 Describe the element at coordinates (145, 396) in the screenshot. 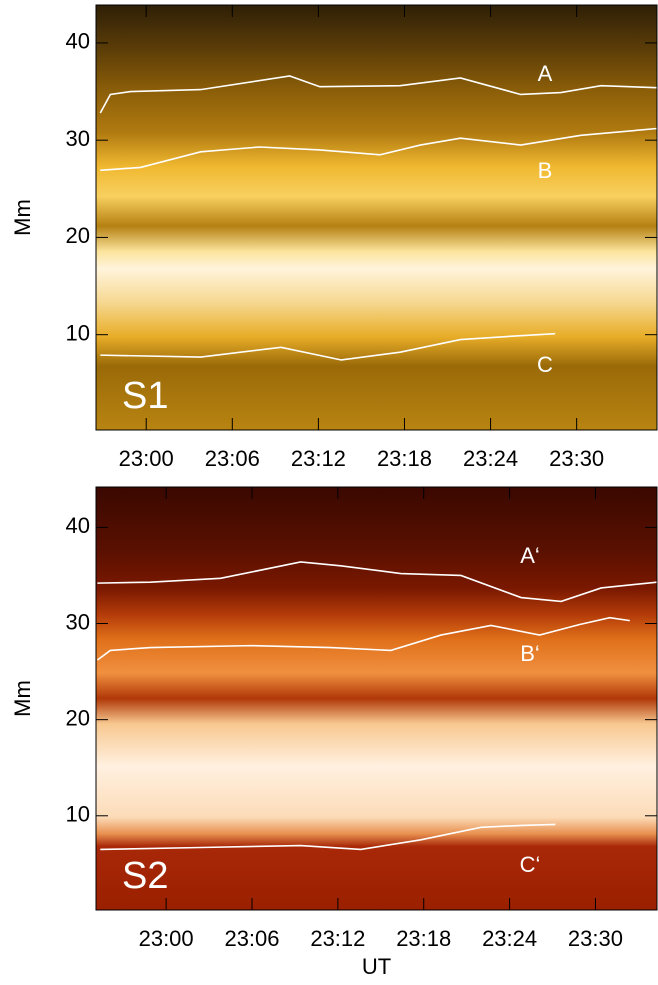

I see `panel-label: S1` at that location.